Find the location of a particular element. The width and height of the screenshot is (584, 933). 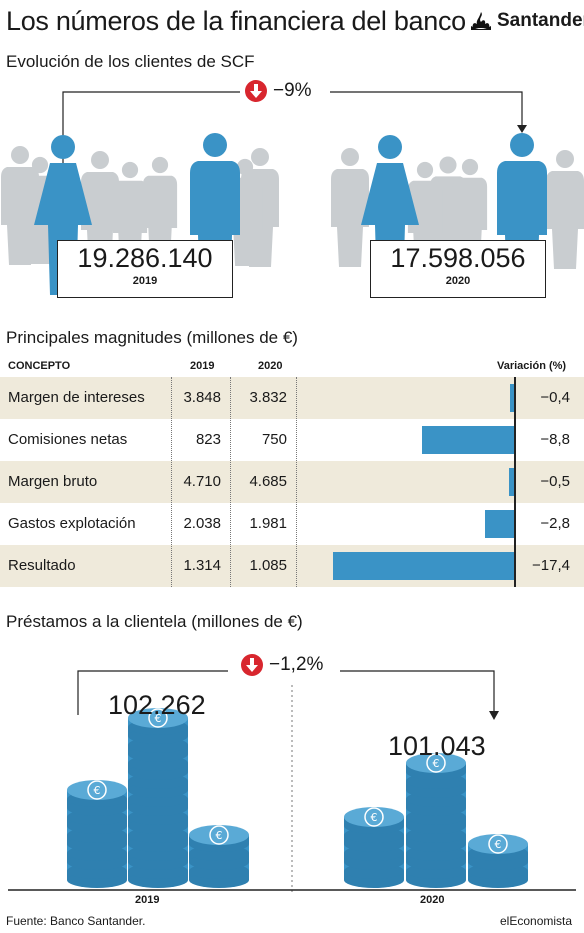

clients-2020-value: 17.598.056 is located at coordinates (458, 258).